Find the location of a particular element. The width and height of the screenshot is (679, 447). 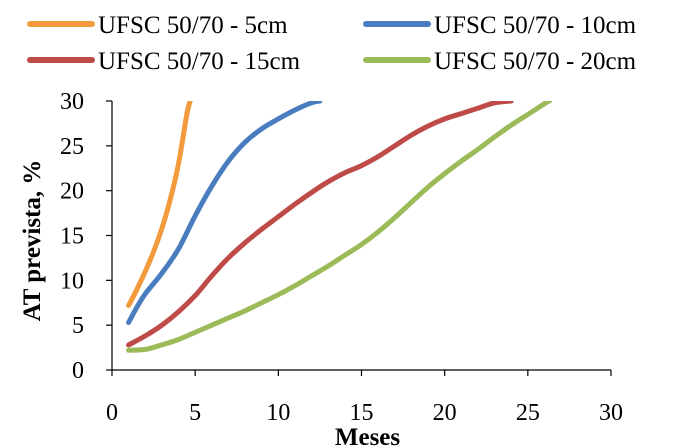

x-tick-label: 5 is located at coordinates (195, 413).